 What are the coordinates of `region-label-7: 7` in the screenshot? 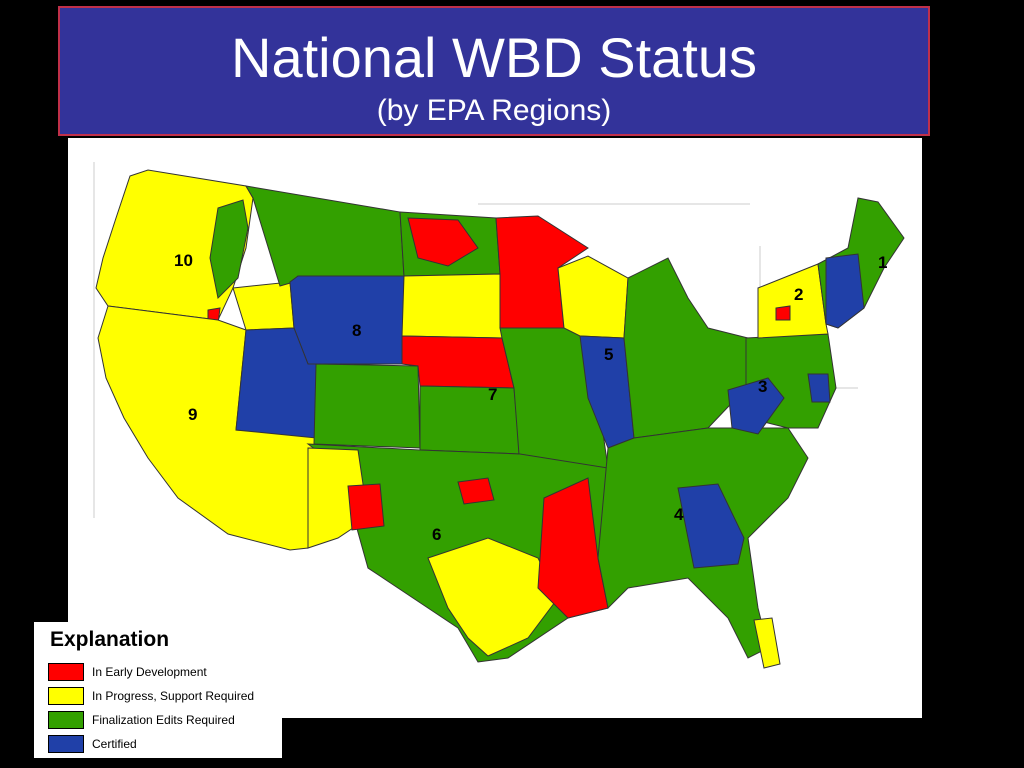 It's located at (492, 394).